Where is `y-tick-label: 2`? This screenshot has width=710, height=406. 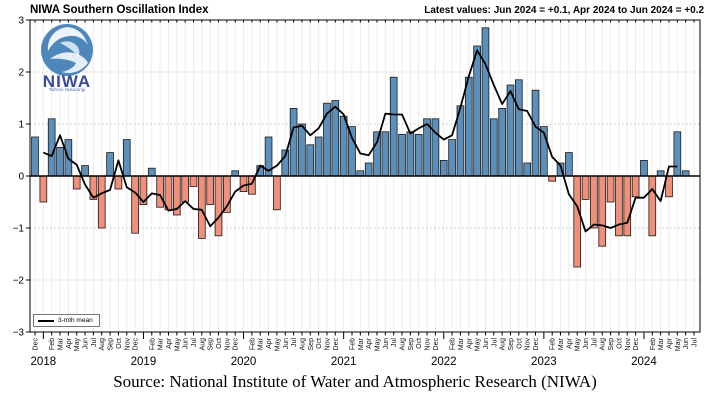
y-tick-label: 2 is located at coordinates (21, 73).